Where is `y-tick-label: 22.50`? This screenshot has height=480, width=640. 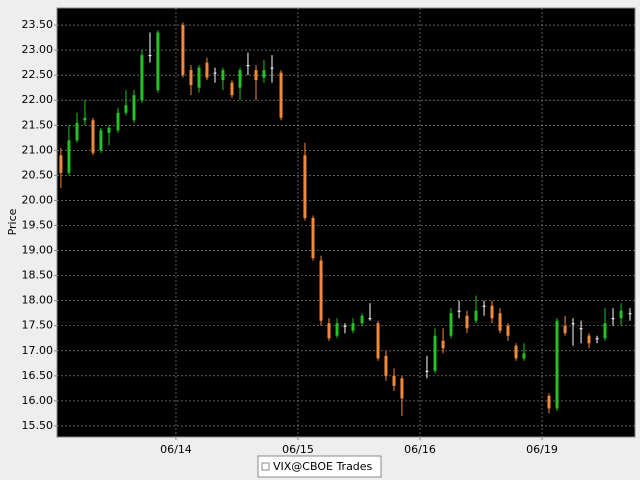 y-tick-label: 22.50 is located at coordinates (38, 74).